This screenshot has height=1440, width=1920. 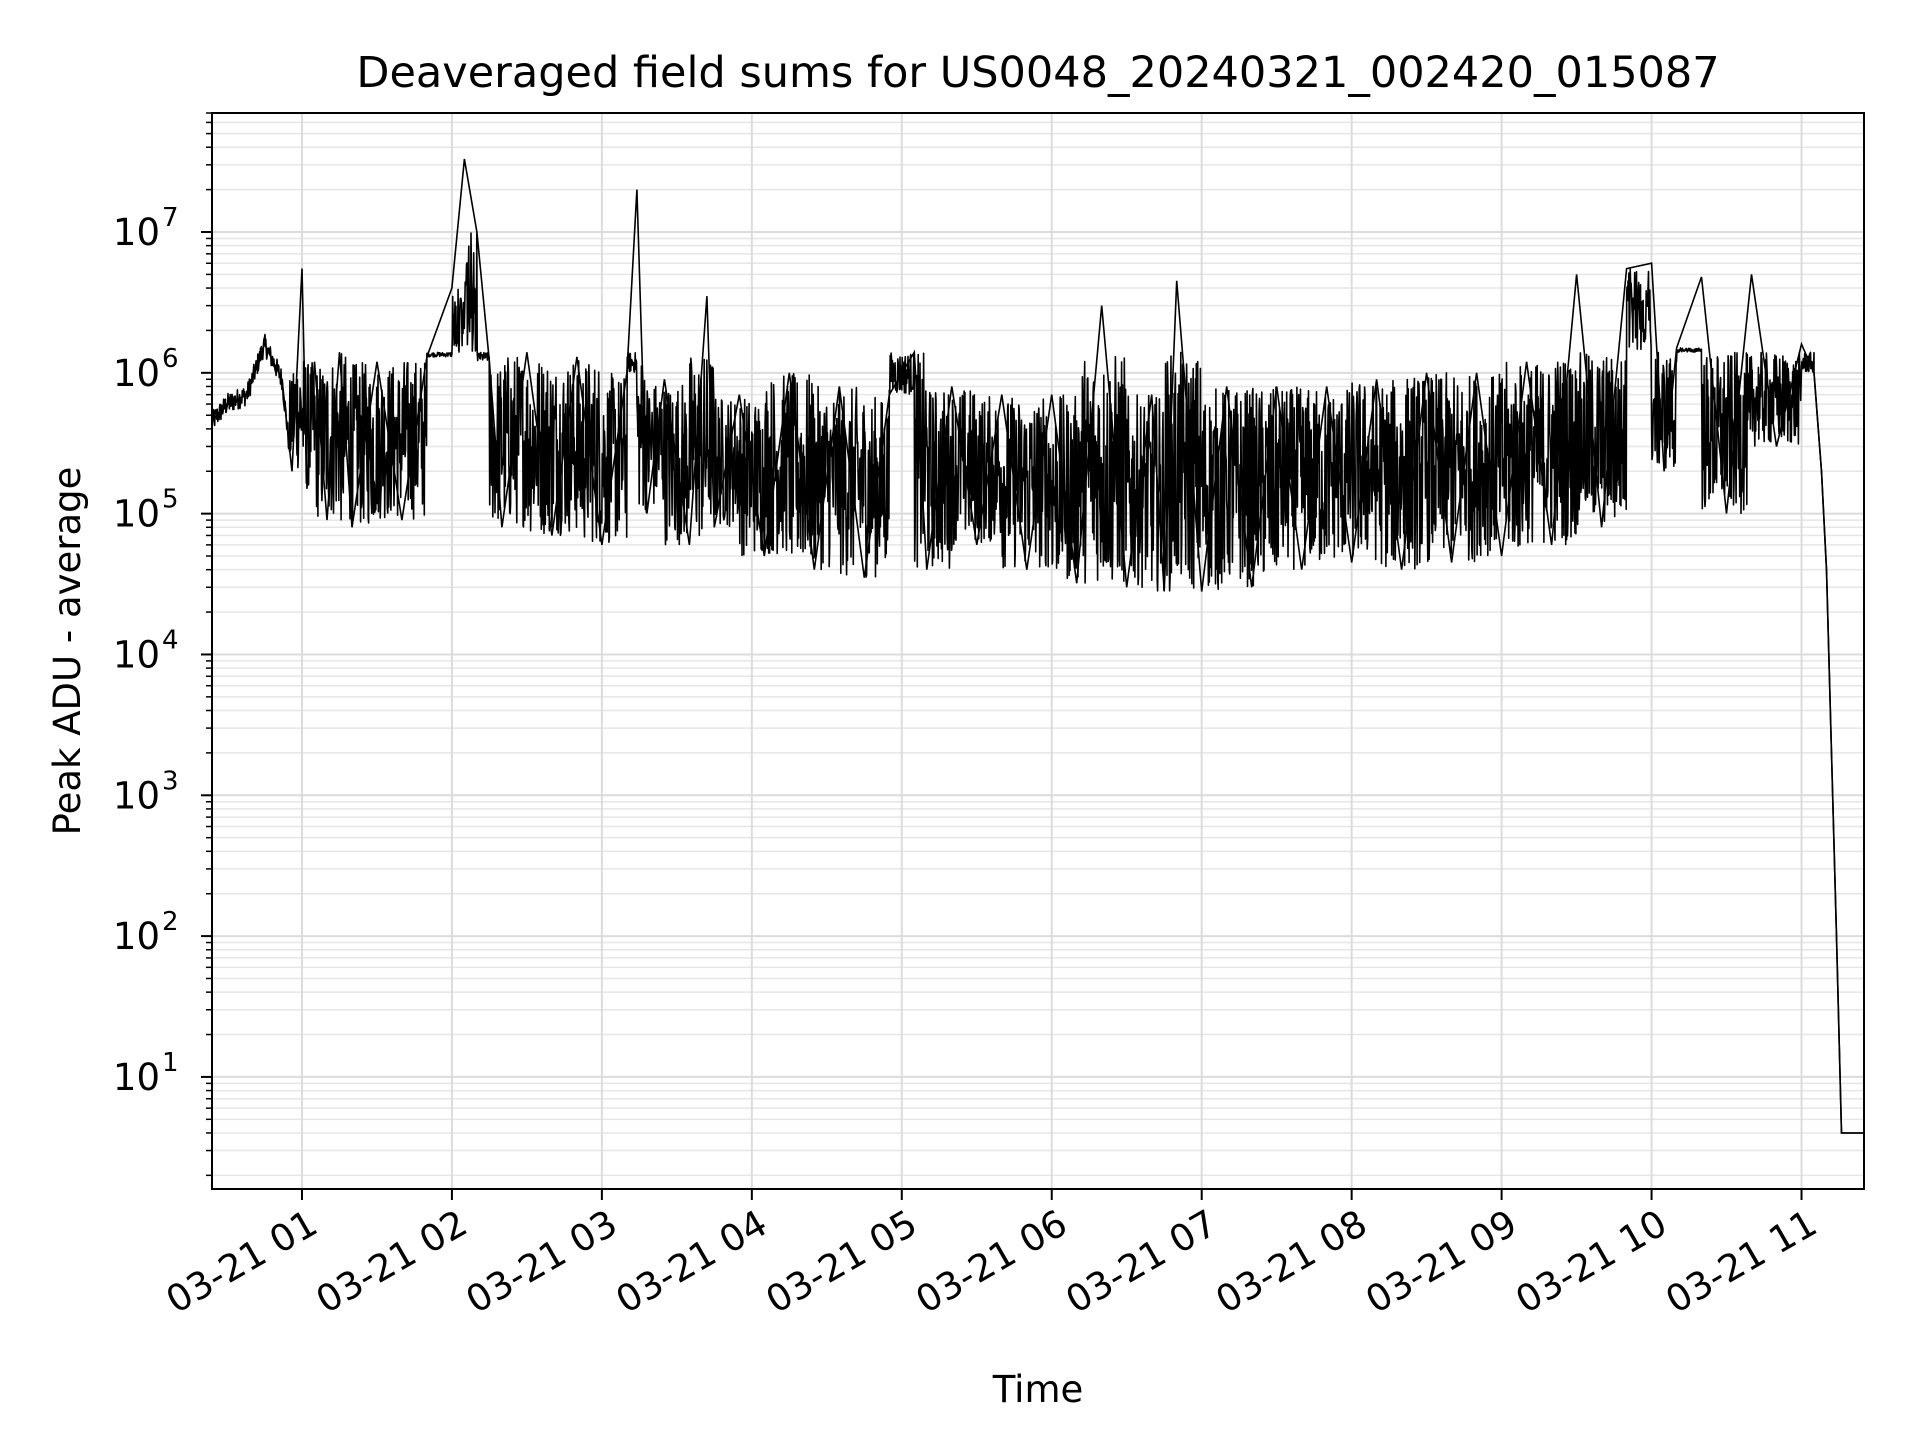 I want to click on y-tick-exponent: 6, so click(x=170, y=359).